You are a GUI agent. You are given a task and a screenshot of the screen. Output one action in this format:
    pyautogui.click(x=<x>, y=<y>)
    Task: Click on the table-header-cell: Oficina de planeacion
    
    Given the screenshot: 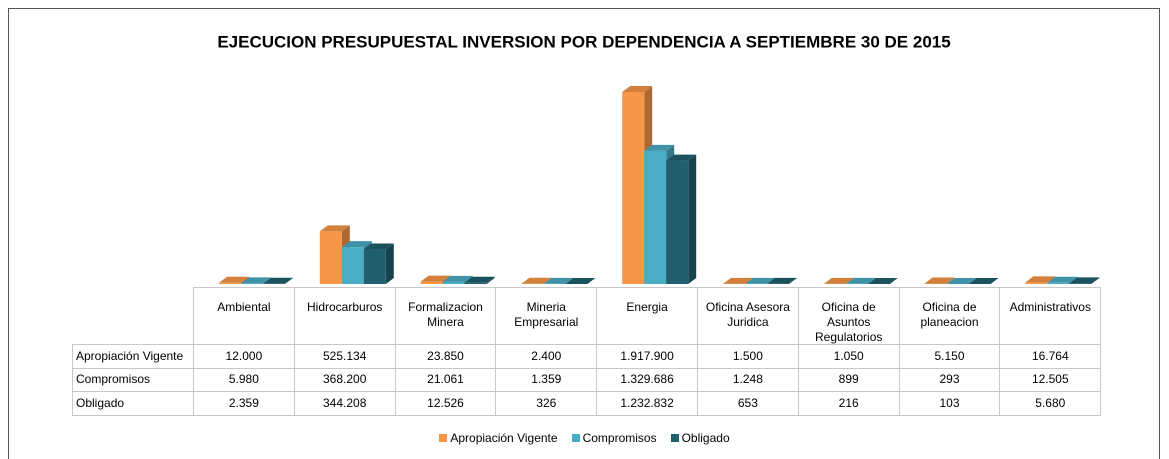 What is the action you would take?
    pyautogui.click(x=949, y=316)
    